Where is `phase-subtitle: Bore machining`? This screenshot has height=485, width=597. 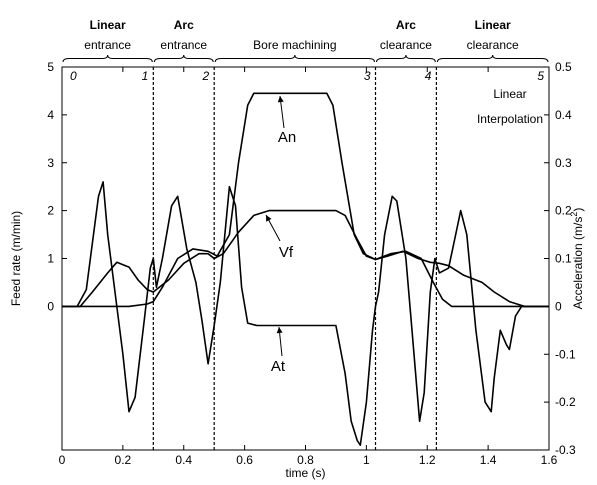
phase-subtitle: Bore machining is located at coordinates (294, 45).